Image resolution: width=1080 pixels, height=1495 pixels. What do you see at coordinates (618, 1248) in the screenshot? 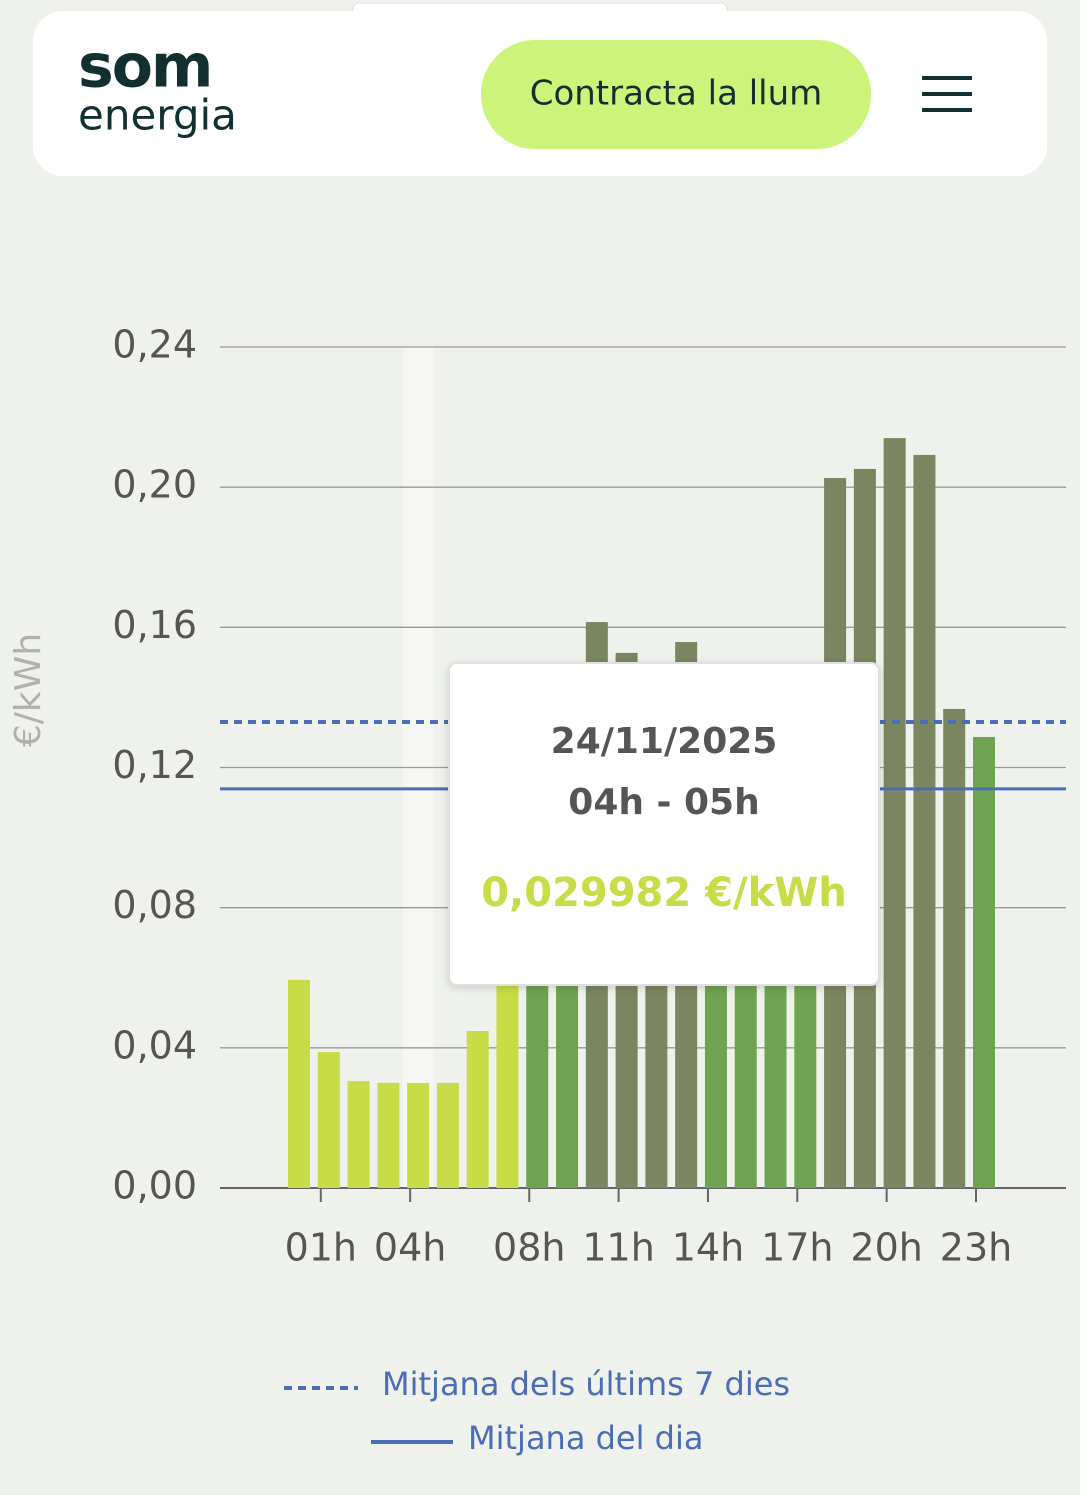
I see `x-tick-label: 11h` at bounding box center [618, 1248].